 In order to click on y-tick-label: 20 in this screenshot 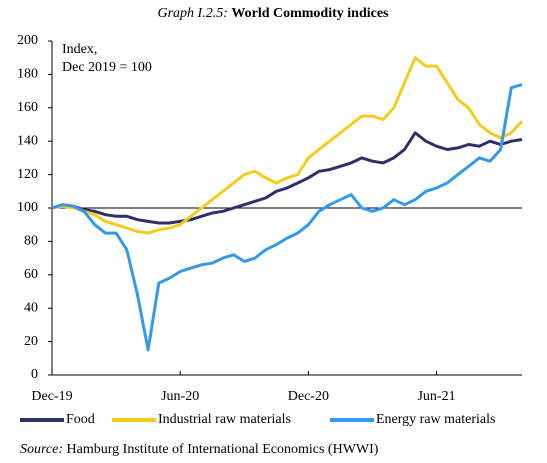, I will do `click(31, 341)`.